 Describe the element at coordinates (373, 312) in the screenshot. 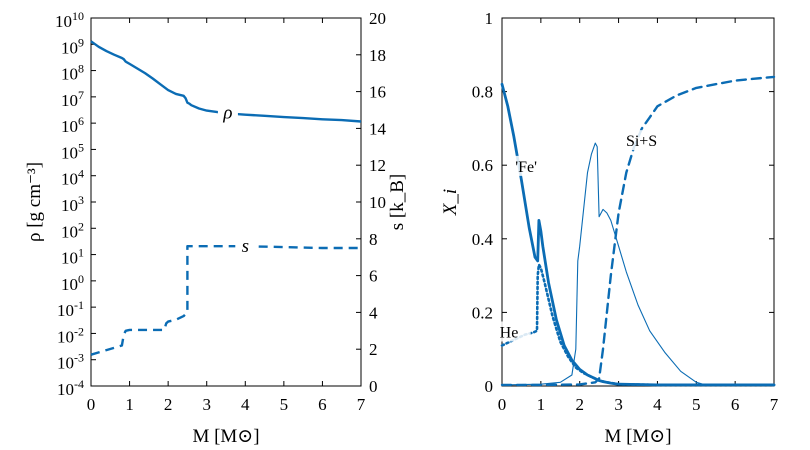

I see `right-y-tick-label: 4` at that location.